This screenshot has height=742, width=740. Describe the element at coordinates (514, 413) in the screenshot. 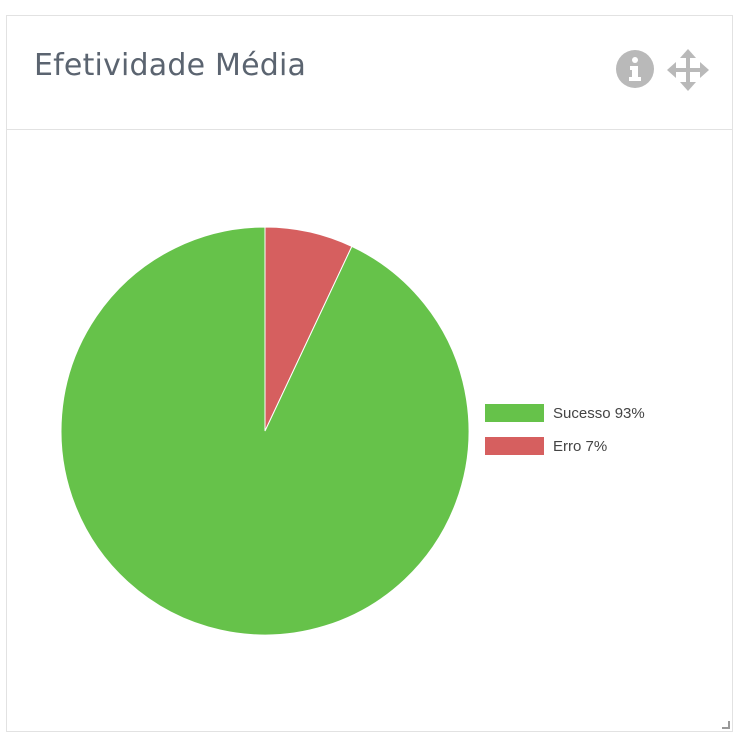

I see `legend-swatch-sucesso` at that location.